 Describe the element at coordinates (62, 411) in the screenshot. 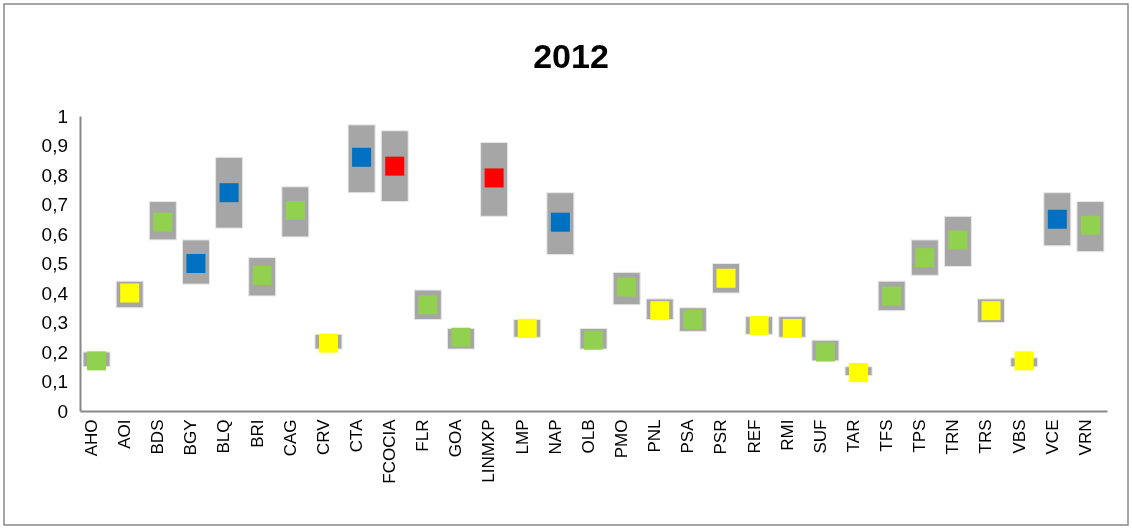

I see `y-tick-label: 0` at that location.